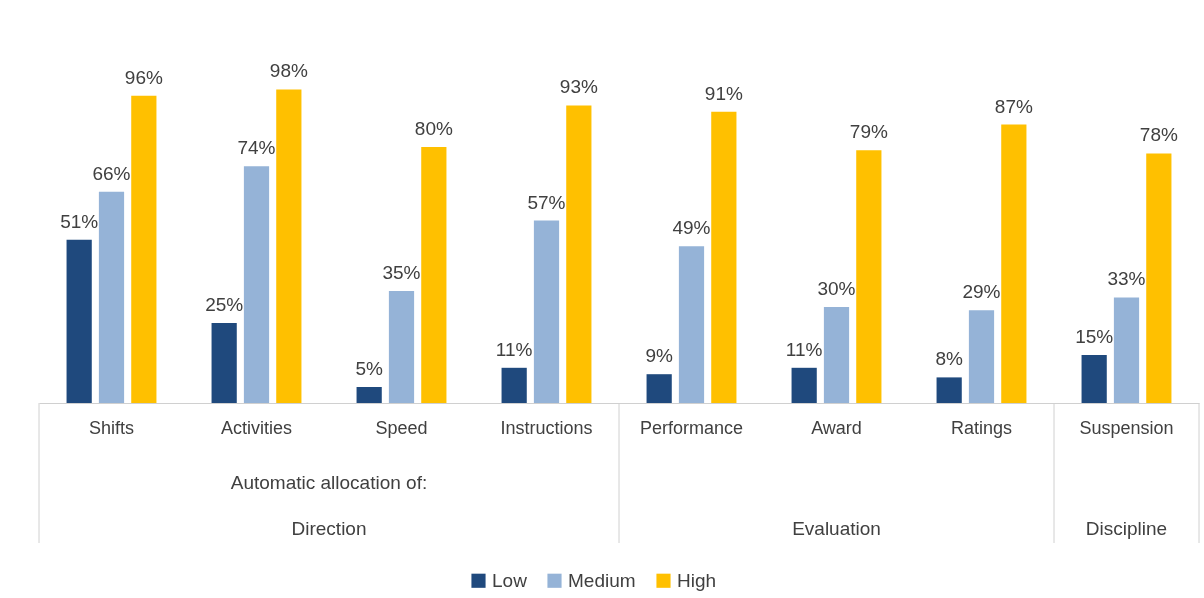 The height and width of the screenshot is (598, 1204). Describe the element at coordinates (433, 128) in the screenshot. I see `data-label: 80%` at that location.